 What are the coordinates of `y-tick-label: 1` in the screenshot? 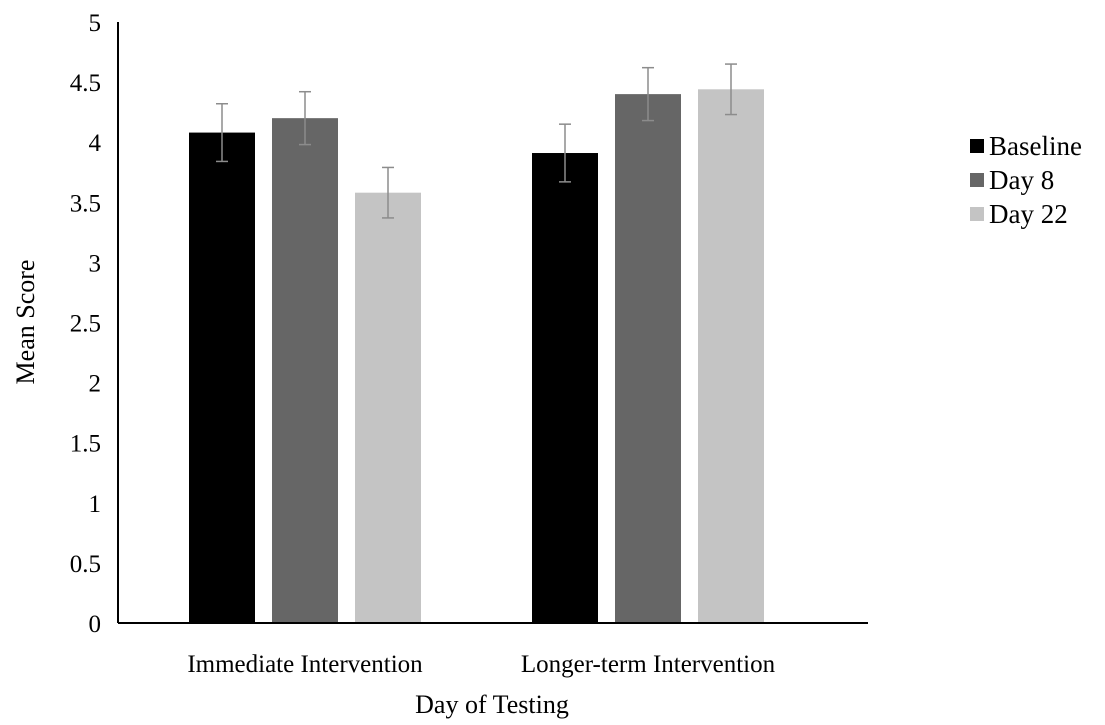 It's located at (95, 504).